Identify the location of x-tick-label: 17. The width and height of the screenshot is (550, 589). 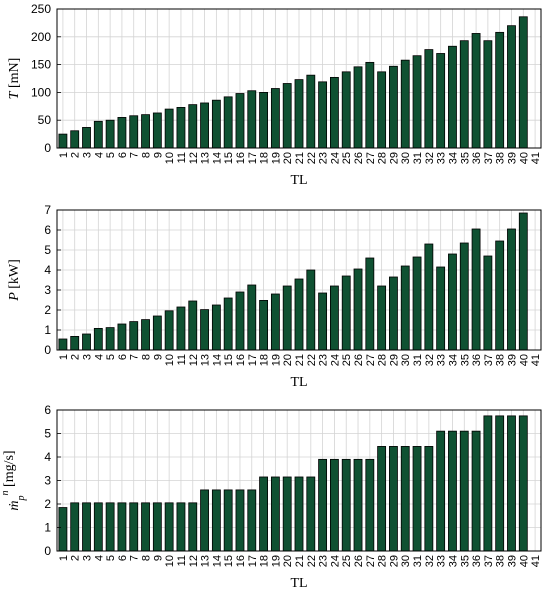
(253, 561).